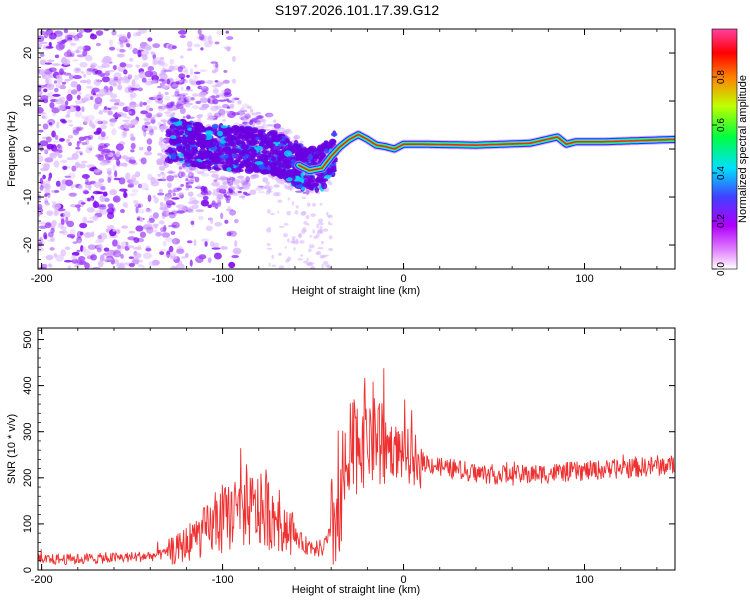  I want to click on spectrogram-y-tick-label: 10, so click(28, 101).